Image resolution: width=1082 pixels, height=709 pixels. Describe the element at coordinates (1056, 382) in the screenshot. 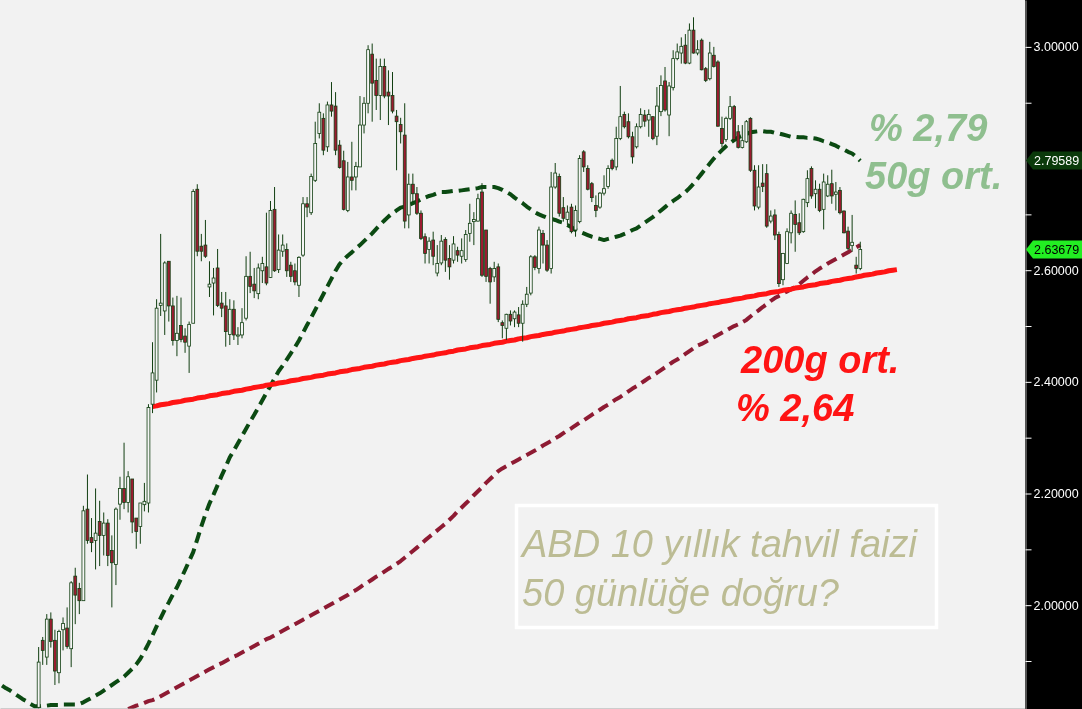

I see `y-tick-label: 2.40000` at that location.